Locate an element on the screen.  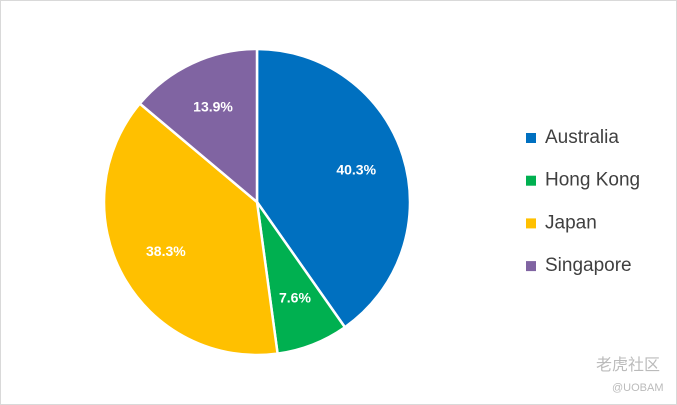
legend-label: Hong Kong is located at coordinates (592, 180).